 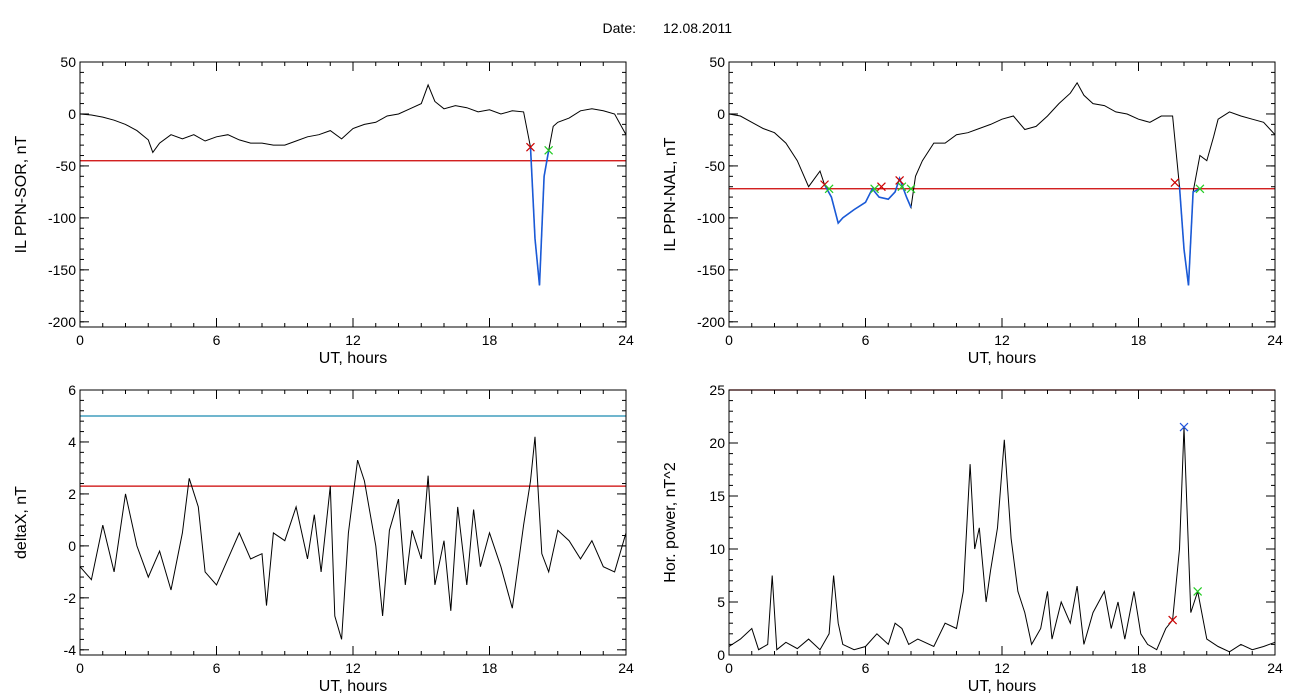 What do you see at coordinates (721, 602) in the screenshot?
I see `y-tick-label: 5` at bounding box center [721, 602].